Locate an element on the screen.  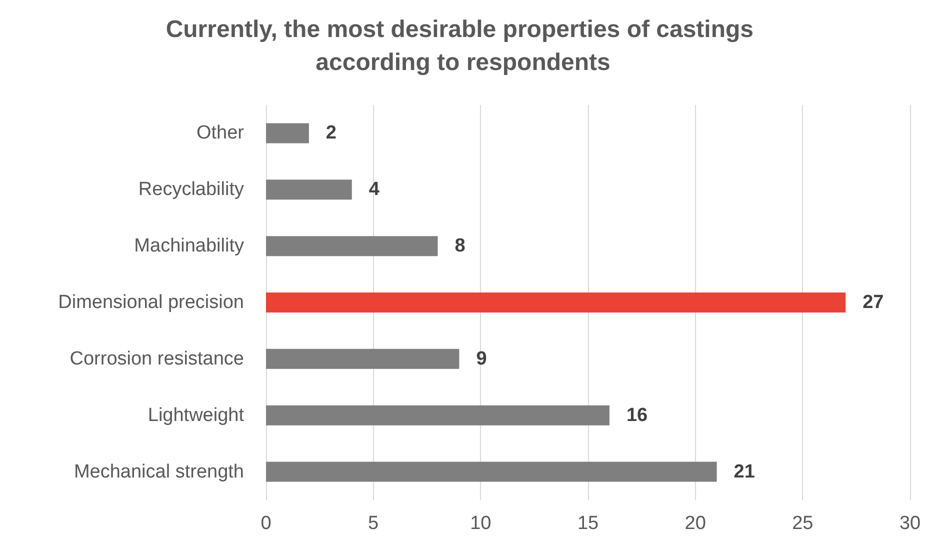
data-label: 8 is located at coordinates (460, 246).